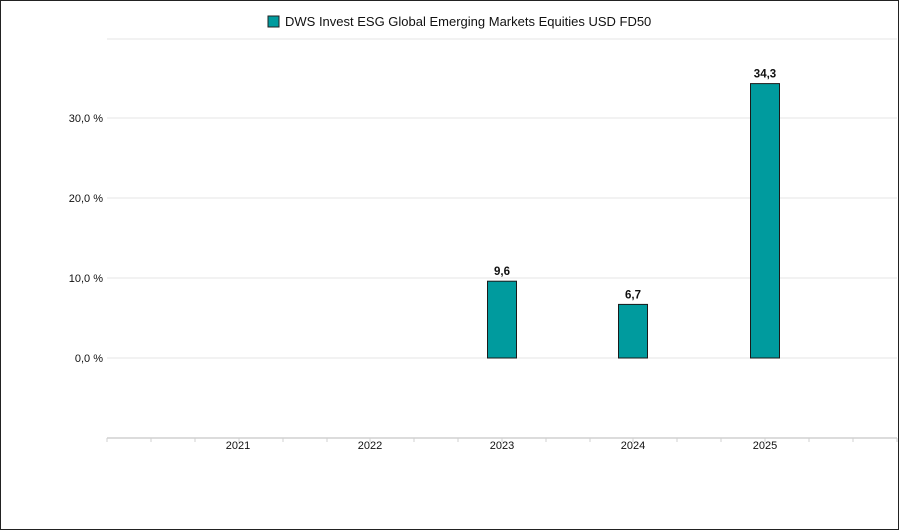 This screenshot has width=899, height=530. What do you see at coordinates (273, 21) in the screenshot?
I see `legend-swatch` at bounding box center [273, 21].